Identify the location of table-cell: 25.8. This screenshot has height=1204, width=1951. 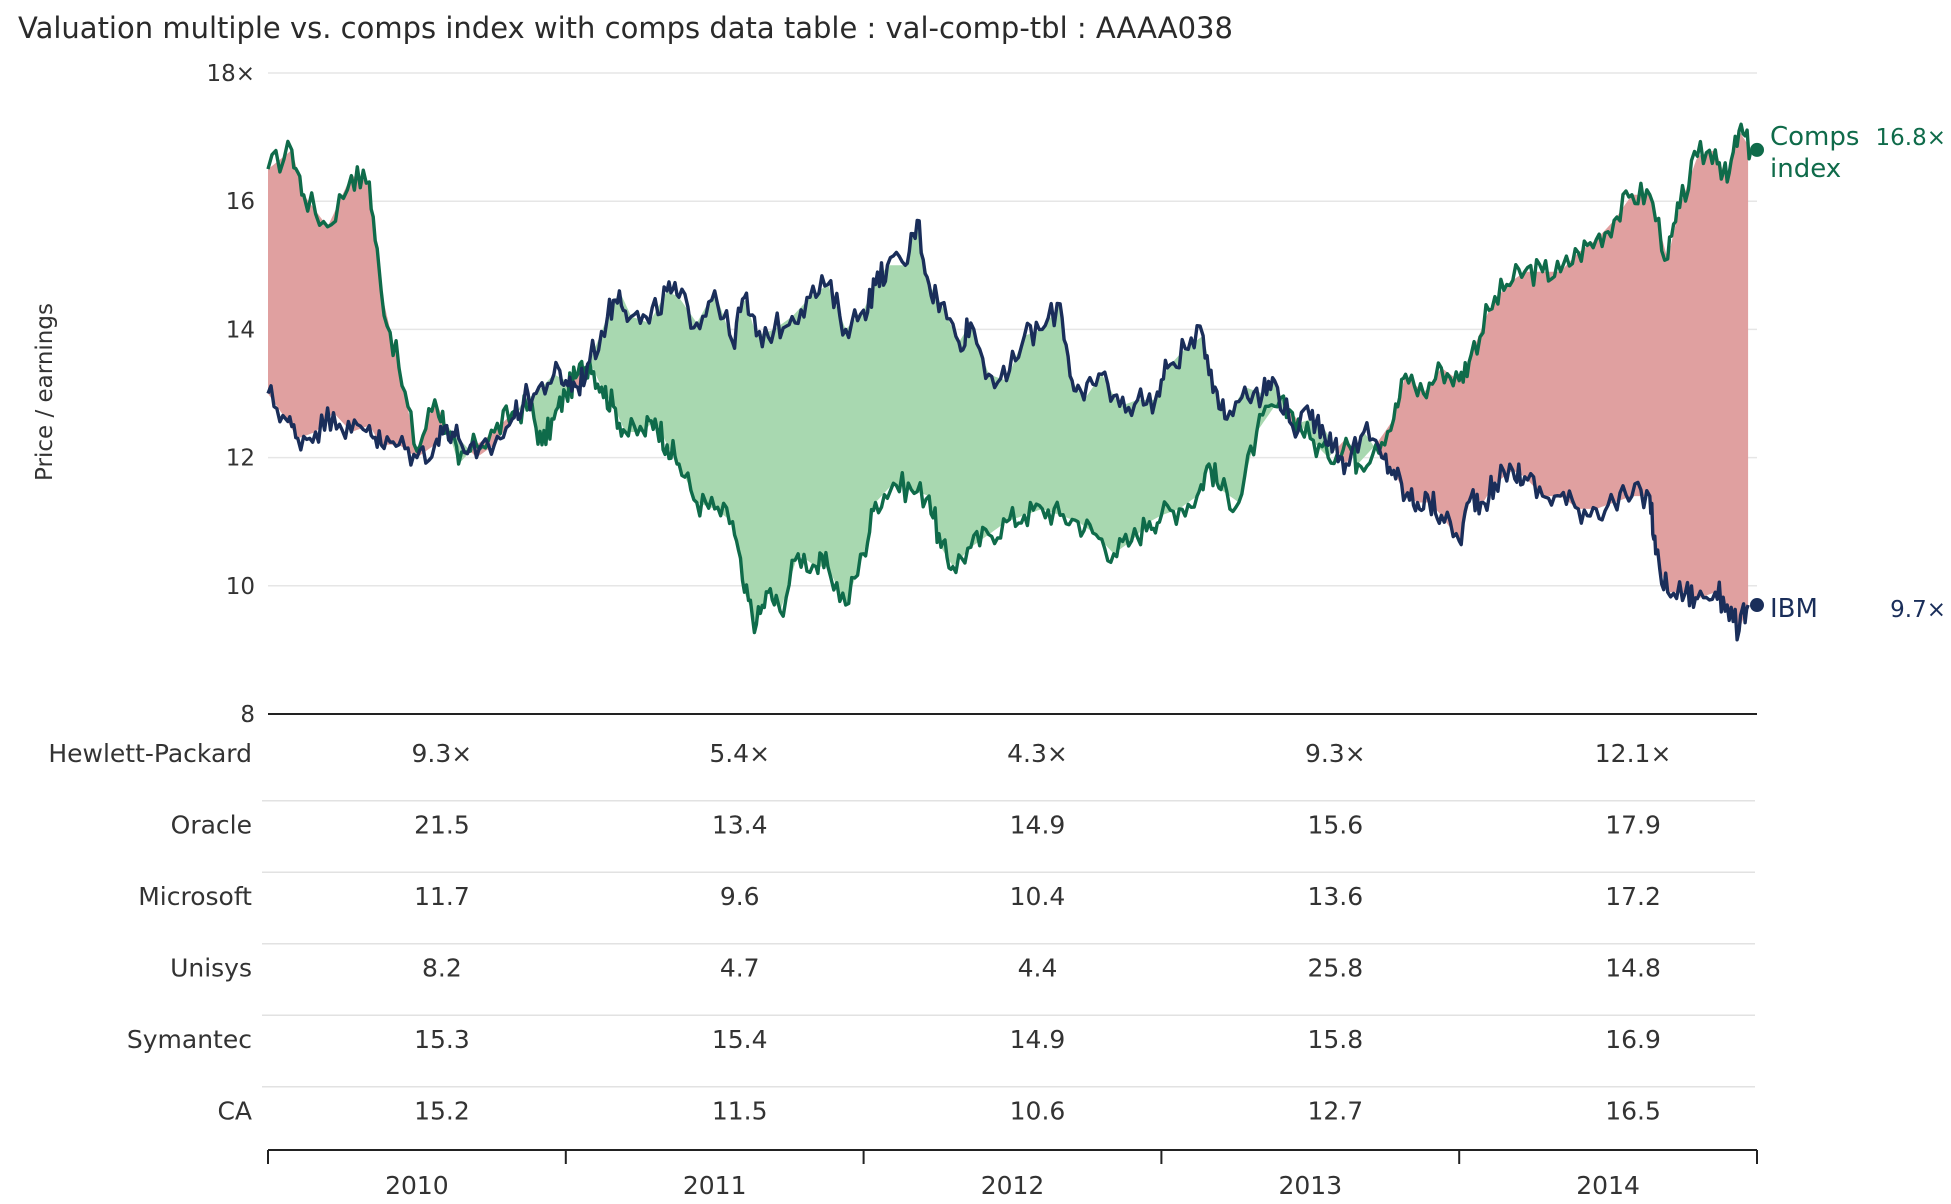
(1335, 968).